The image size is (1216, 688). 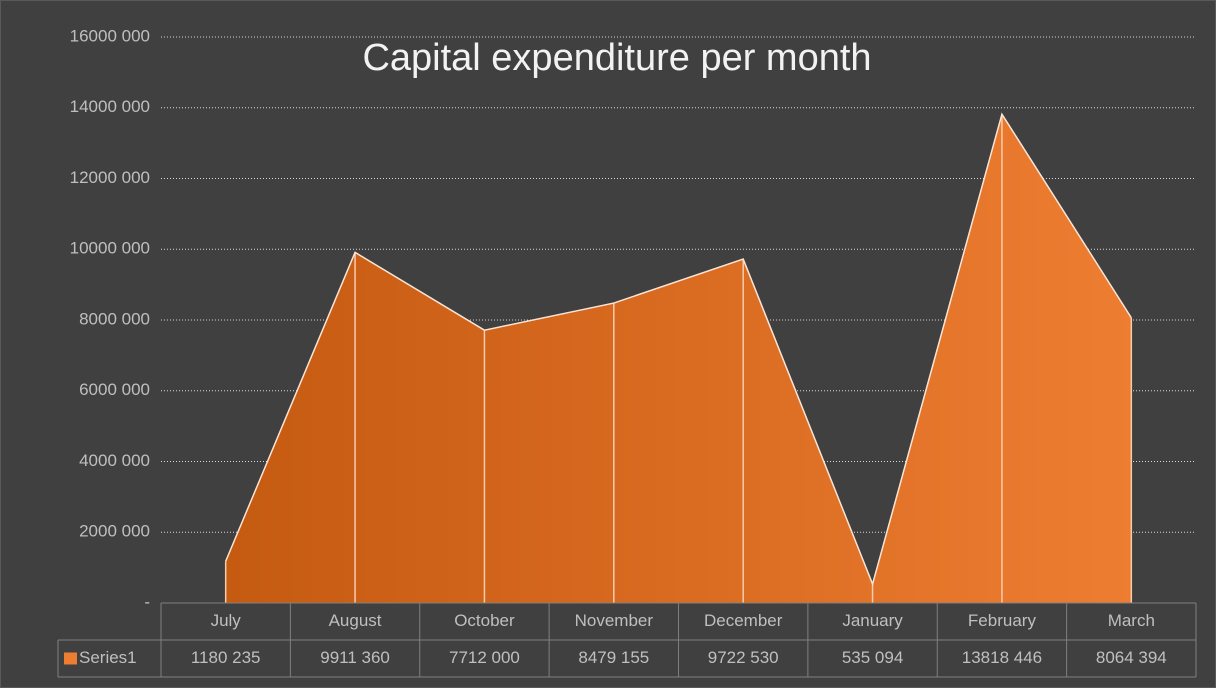 I want to click on x-tick-label: February, so click(x=1002, y=620).